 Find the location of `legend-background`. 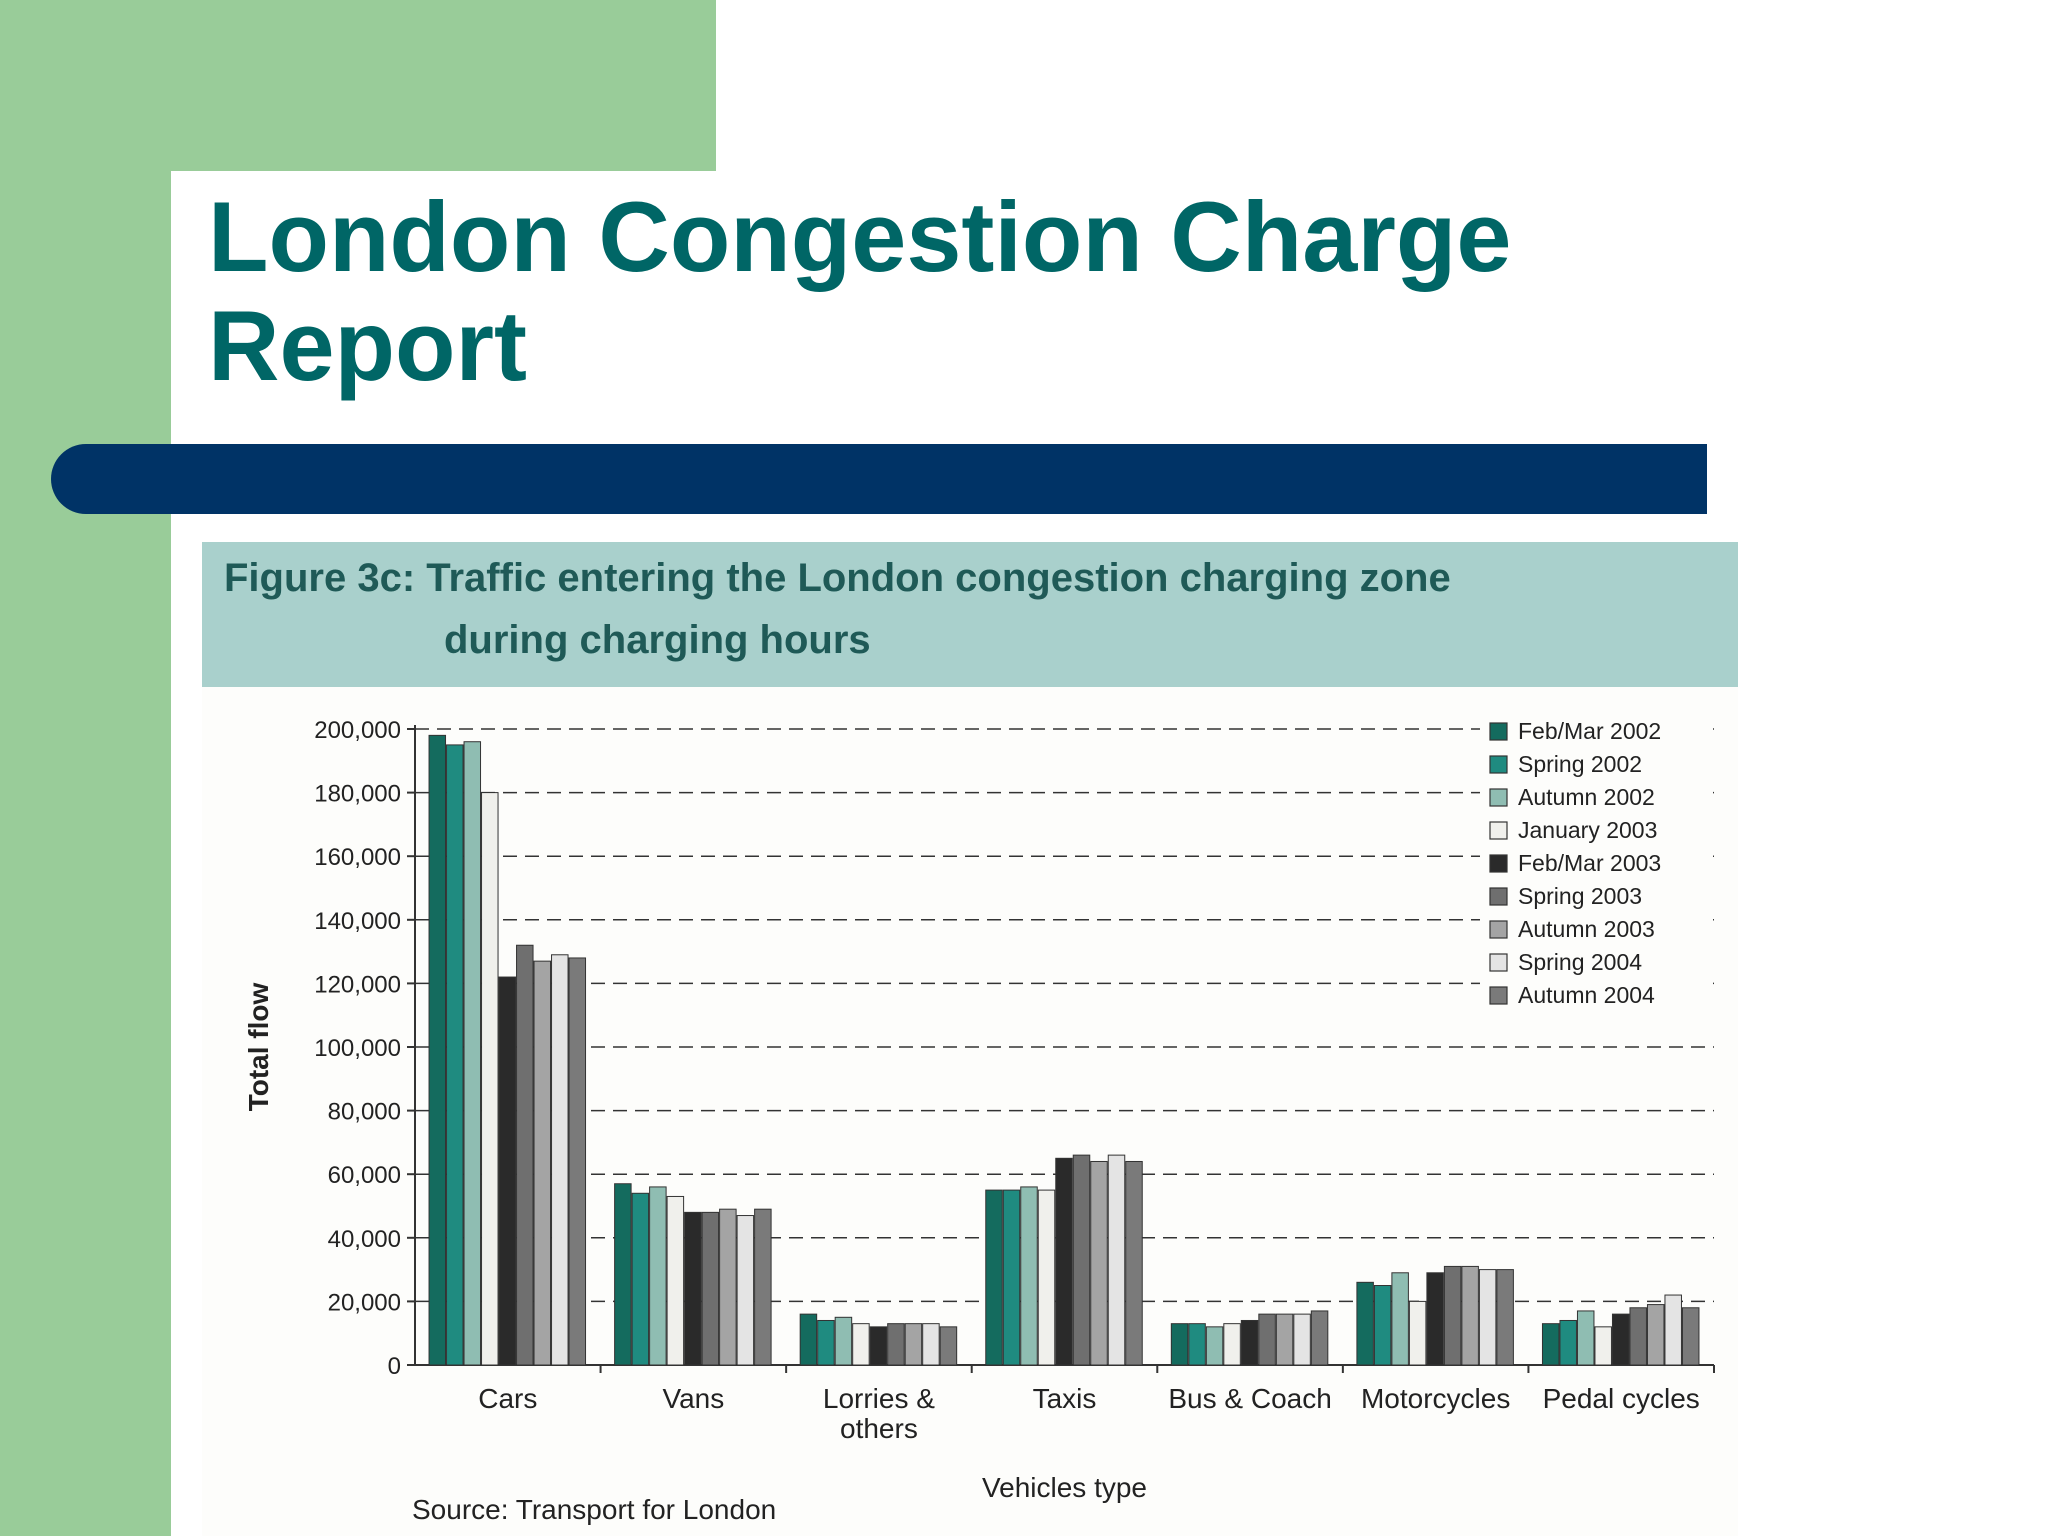

legend-background is located at coordinates (1595, 864).